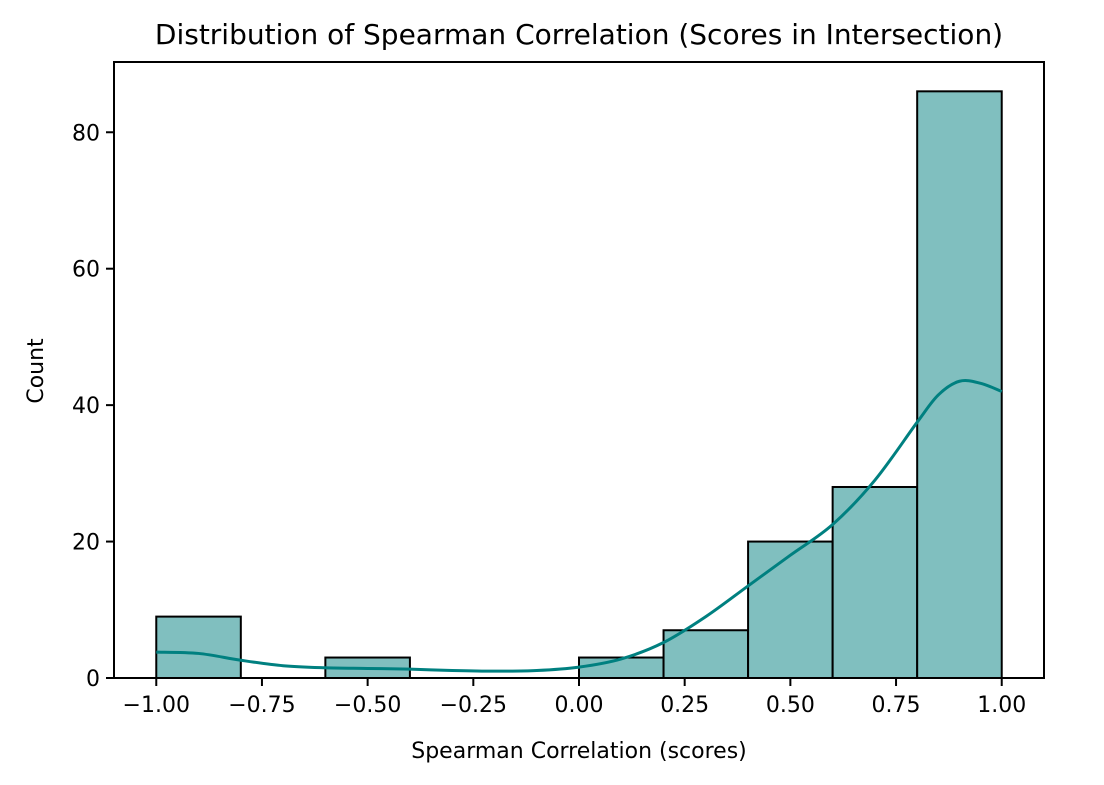 The width and height of the screenshot is (1104, 785). Describe the element at coordinates (36, 371) in the screenshot. I see `y-axis-label: Count` at that location.